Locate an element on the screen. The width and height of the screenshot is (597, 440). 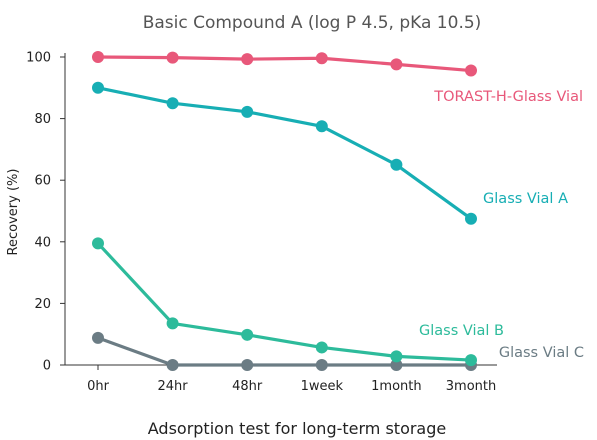
x-tick-label: 24hr is located at coordinates (173, 386).